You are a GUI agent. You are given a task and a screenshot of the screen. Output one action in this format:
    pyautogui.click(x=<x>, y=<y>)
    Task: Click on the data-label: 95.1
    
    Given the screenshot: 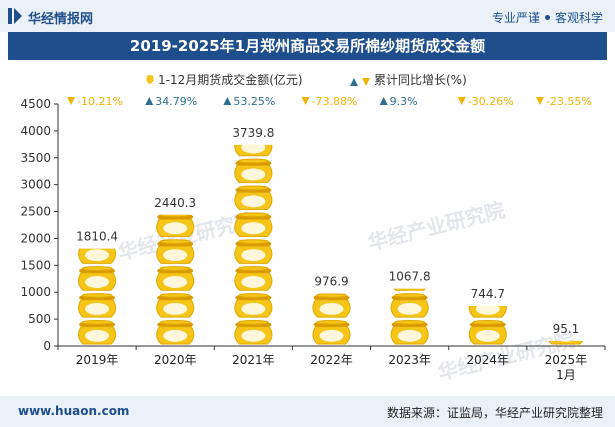 What is the action you would take?
    pyautogui.click(x=566, y=329)
    